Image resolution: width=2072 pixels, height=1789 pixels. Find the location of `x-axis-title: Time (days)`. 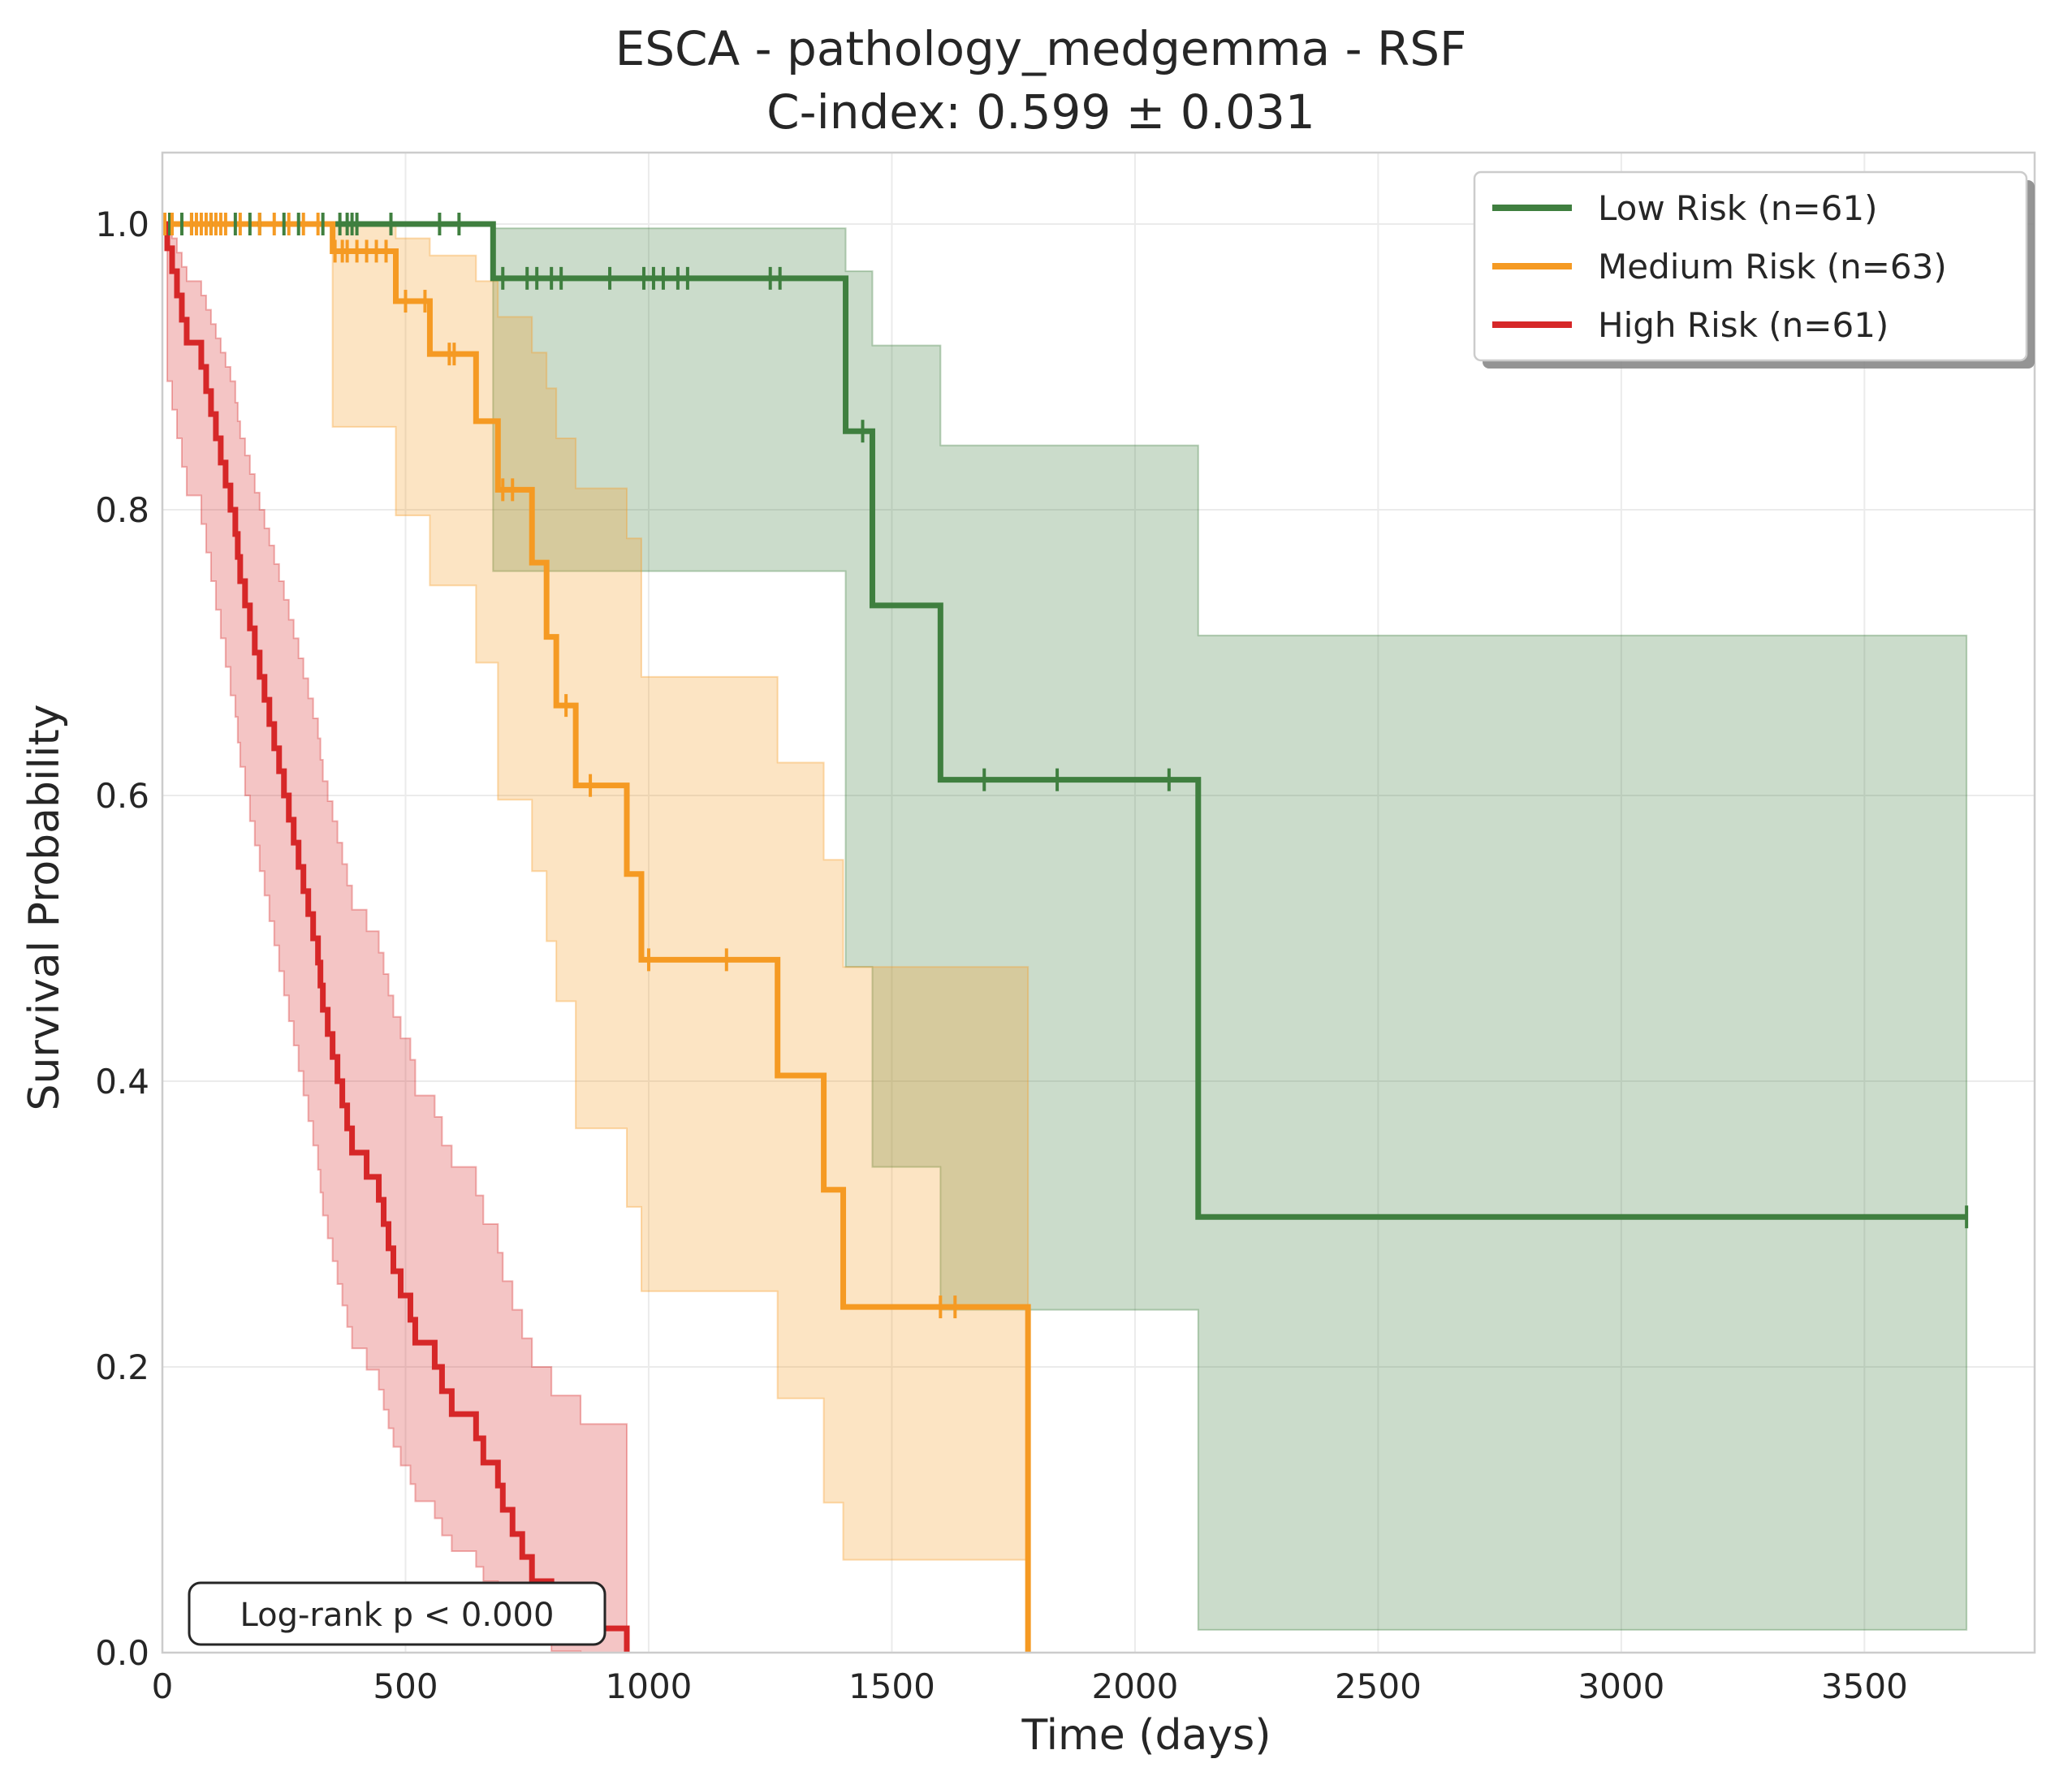

x-axis-title: Time (days) is located at coordinates (1146, 1735).